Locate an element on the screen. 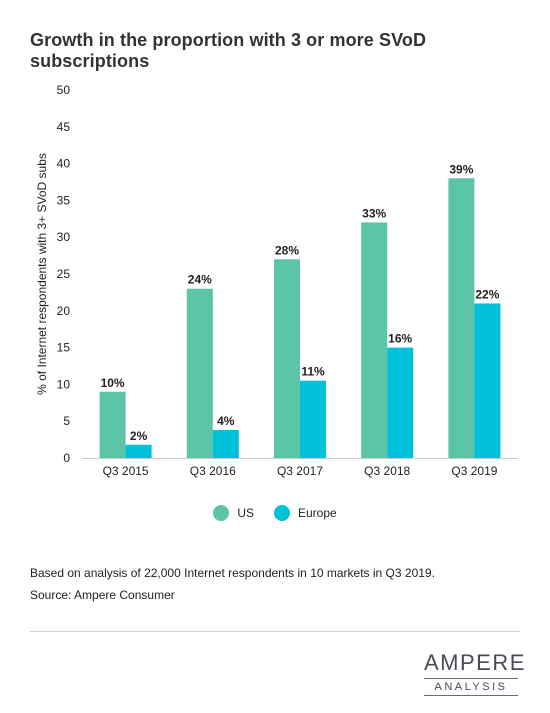 The image size is (550, 713). bar-europe-q3-2015 is located at coordinates (138, 451).